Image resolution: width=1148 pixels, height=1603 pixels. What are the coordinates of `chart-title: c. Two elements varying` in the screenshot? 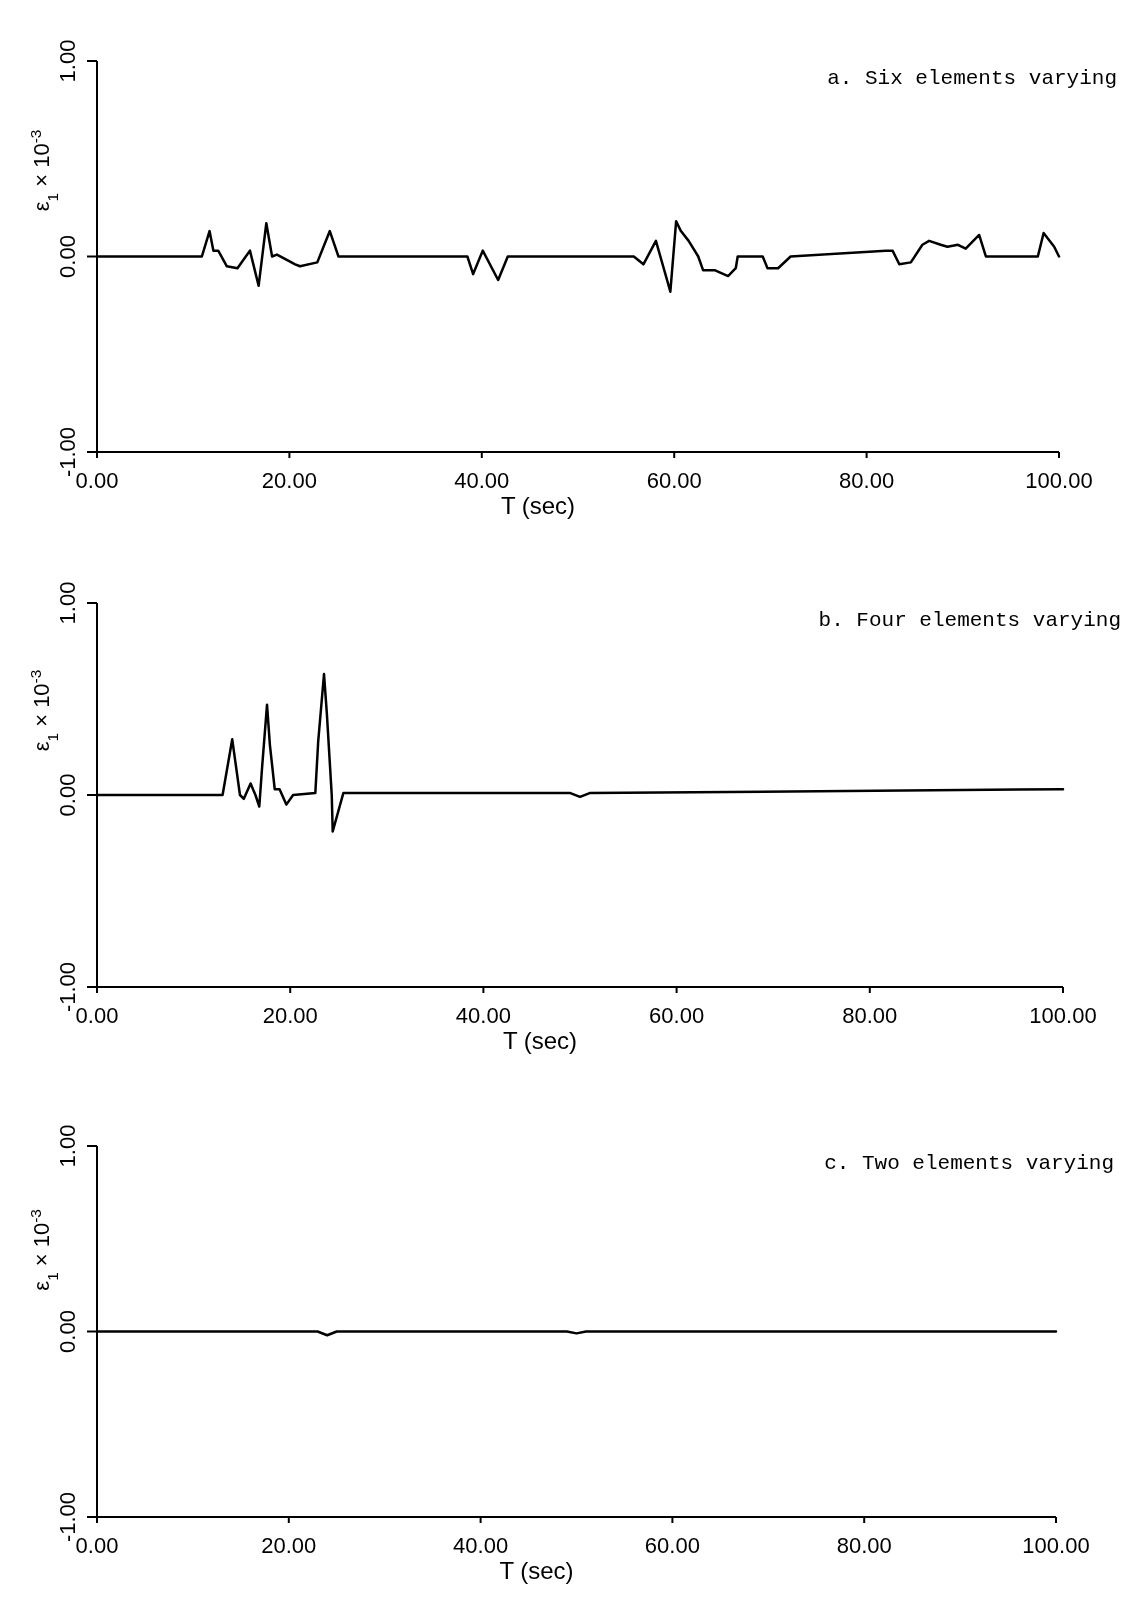 It's located at (969, 1163).